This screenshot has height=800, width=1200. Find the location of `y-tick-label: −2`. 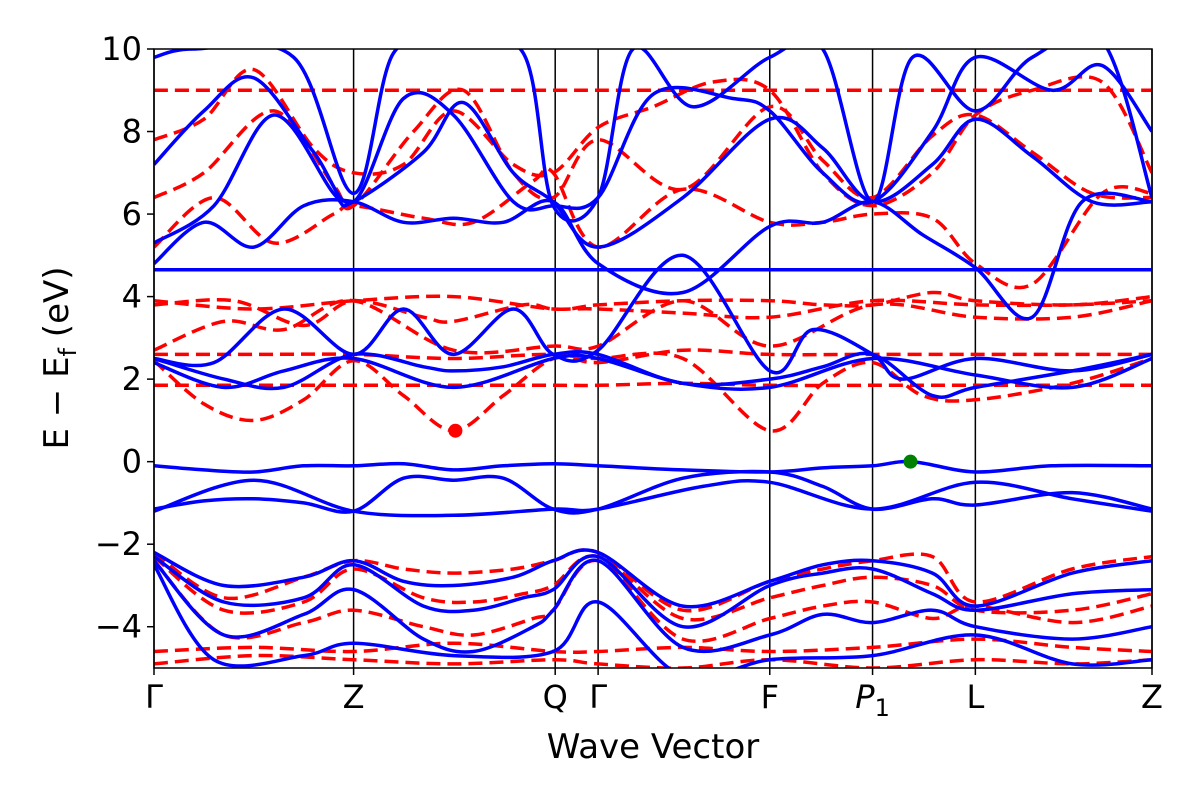

y-tick-label: −2 is located at coordinates (118, 544).